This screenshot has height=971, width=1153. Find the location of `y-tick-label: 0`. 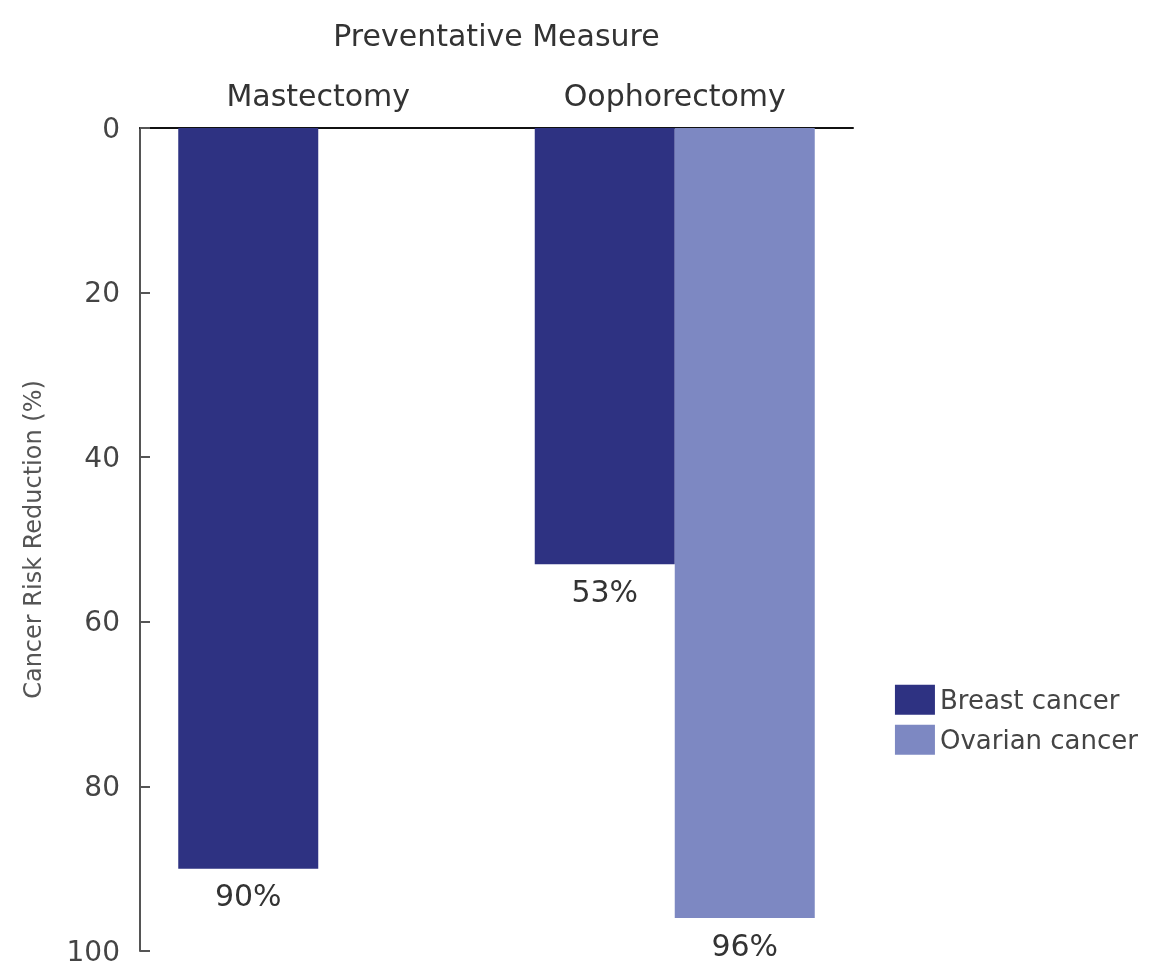

y-tick-label: 0 is located at coordinates (111, 128).